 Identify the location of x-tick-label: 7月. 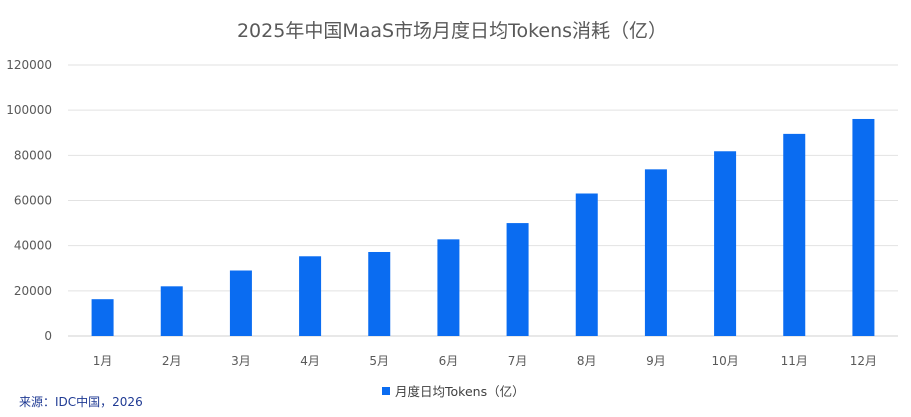
(518, 361).